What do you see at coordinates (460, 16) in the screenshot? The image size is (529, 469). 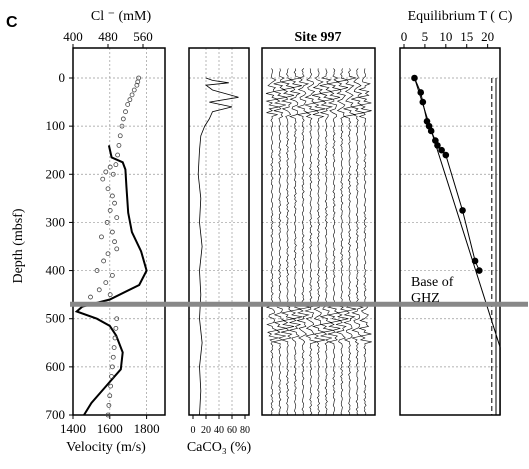 I see `top-axis-label: Equilibrium T ( C)` at bounding box center [460, 16].